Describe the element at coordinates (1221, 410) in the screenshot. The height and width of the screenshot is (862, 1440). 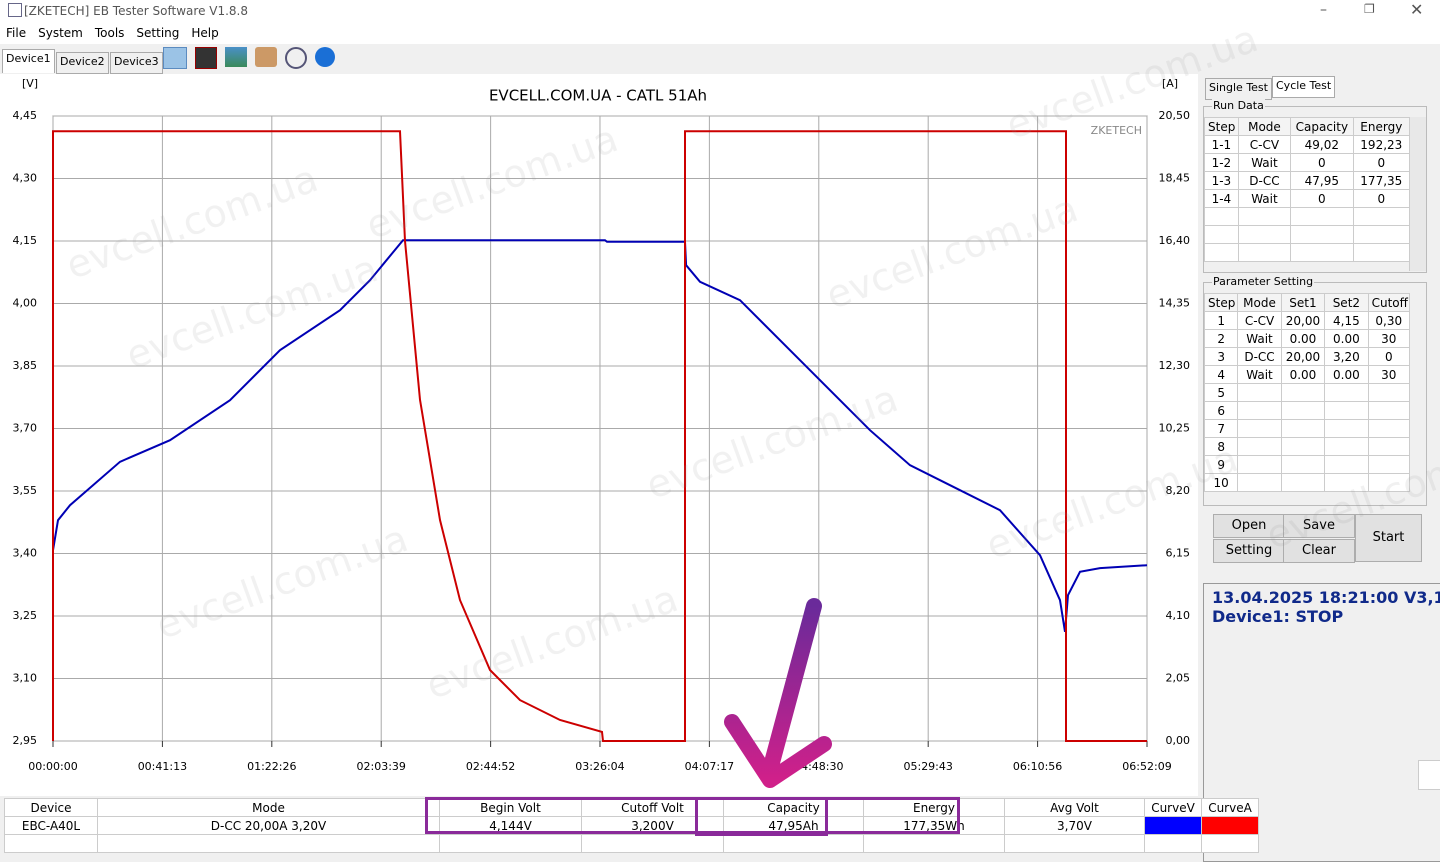
I see `table-cell: 6` at that location.